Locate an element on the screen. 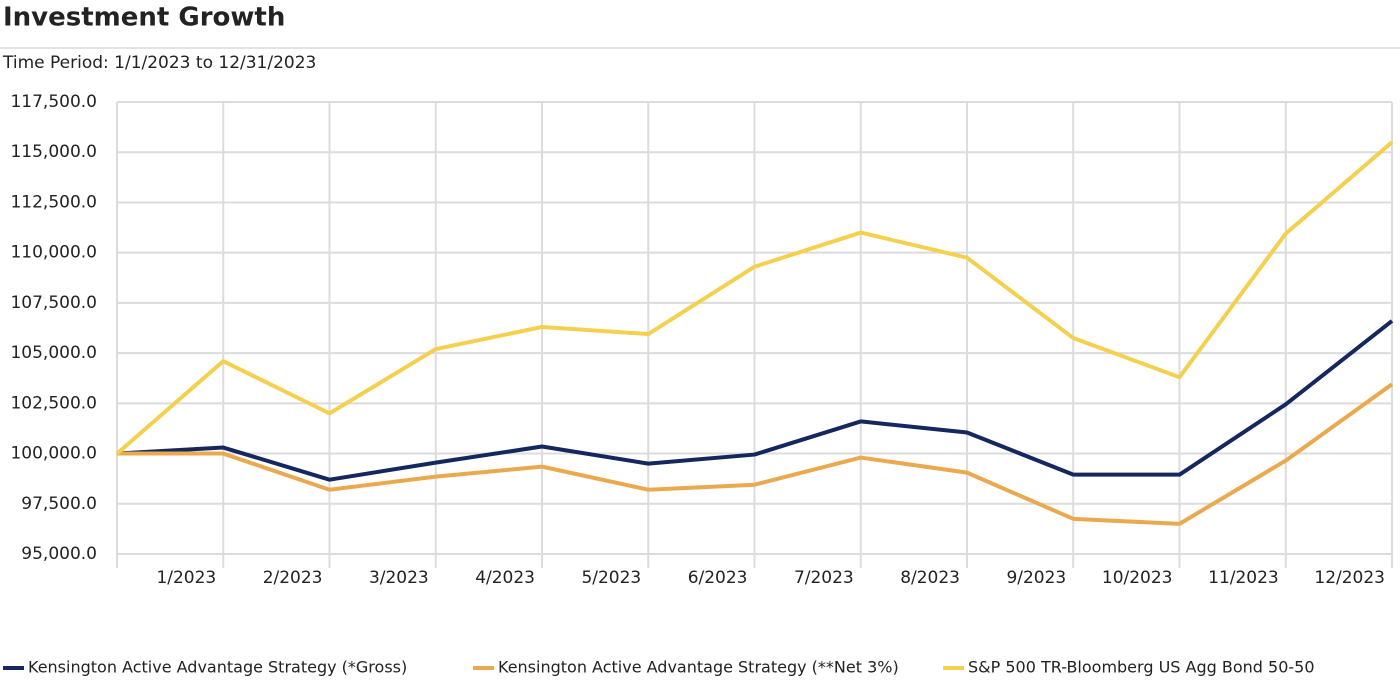 The height and width of the screenshot is (687, 1400). chart-title: Investment Growth is located at coordinates (144, 18).